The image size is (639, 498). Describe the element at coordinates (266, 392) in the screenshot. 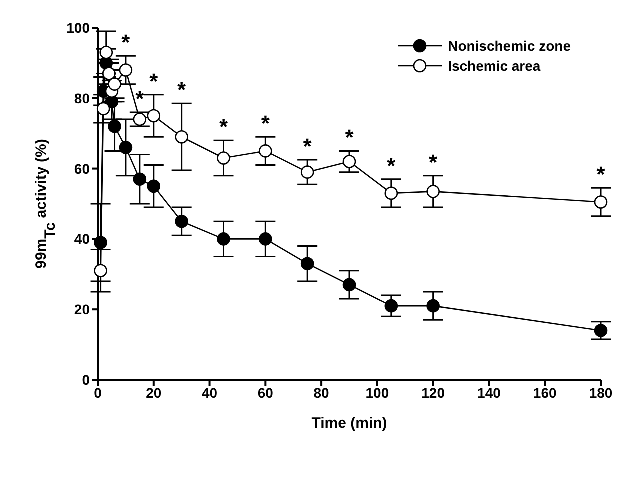

I see `x-tick-label: 60` at that location.